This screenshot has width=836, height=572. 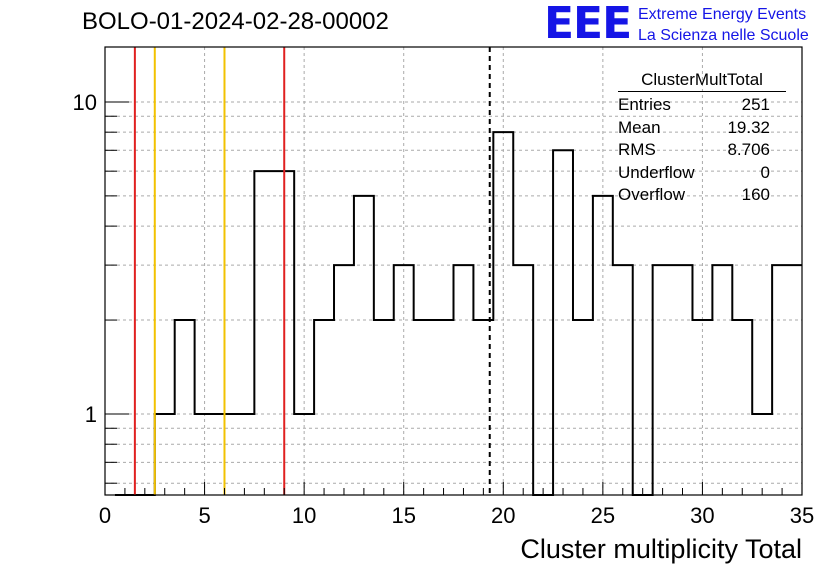 I want to click on stats-label: RMS, so click(x=637, y=150).